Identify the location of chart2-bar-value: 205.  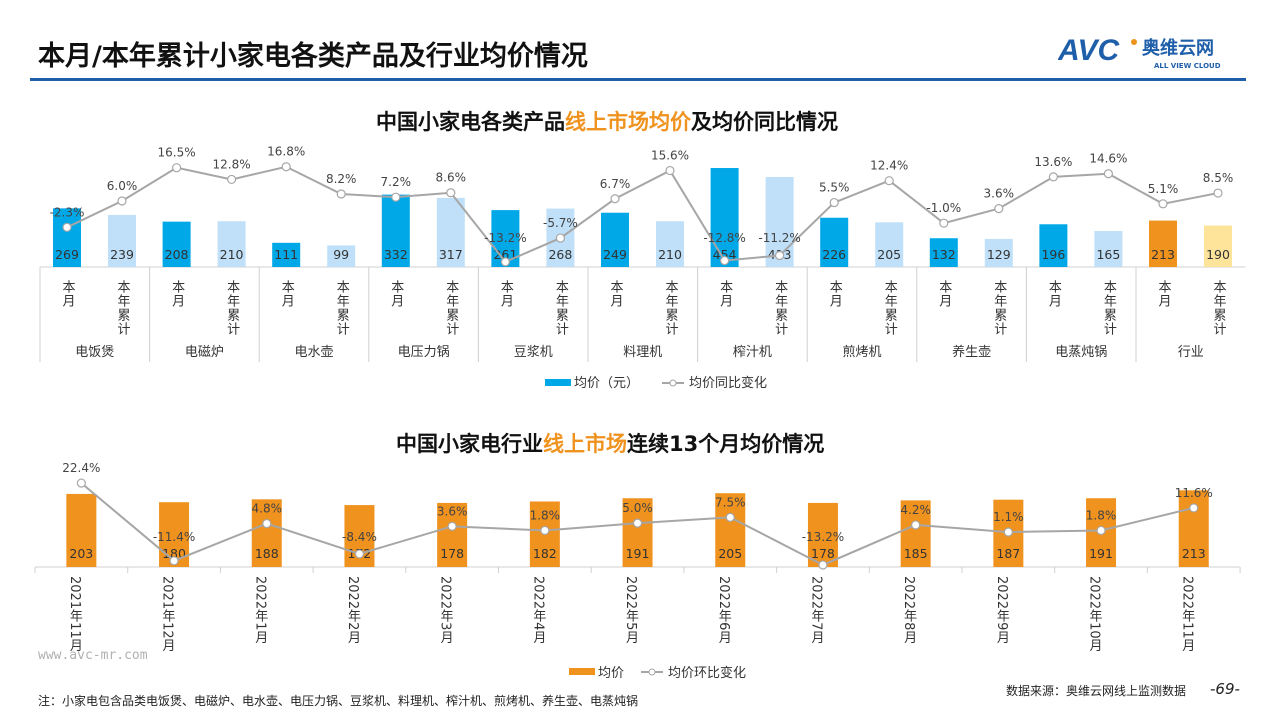
(730, 553).